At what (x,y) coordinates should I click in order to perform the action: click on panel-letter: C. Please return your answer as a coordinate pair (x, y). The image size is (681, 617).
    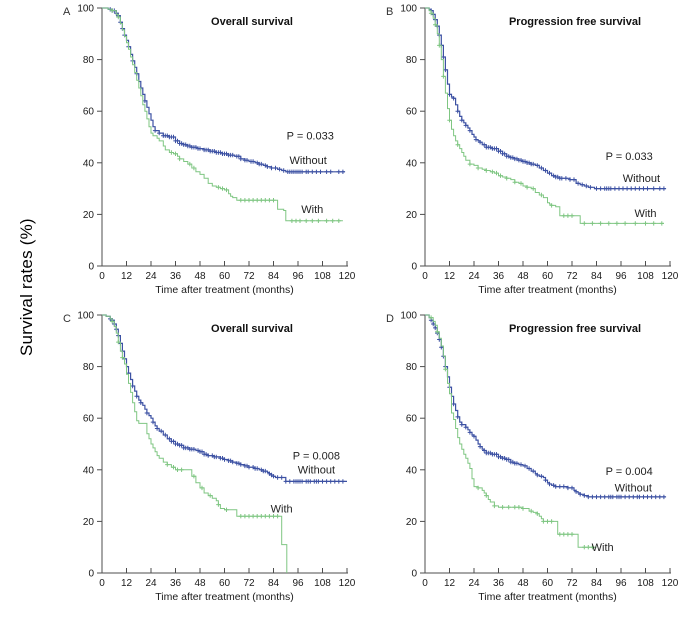
    Looking at the image, I should click on (67, 319).